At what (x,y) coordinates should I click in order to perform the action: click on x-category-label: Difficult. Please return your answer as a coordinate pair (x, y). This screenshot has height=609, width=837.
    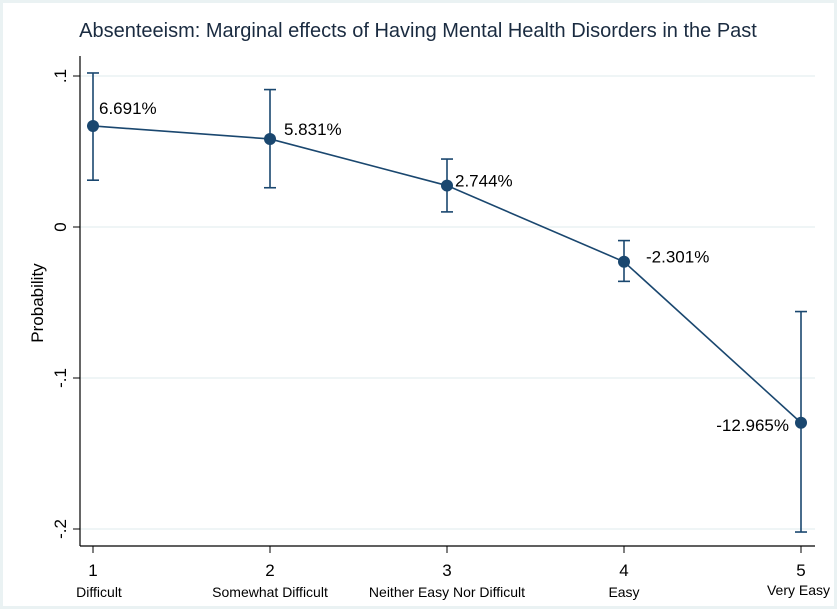
    Looking at the image, I should click on (99, 592).